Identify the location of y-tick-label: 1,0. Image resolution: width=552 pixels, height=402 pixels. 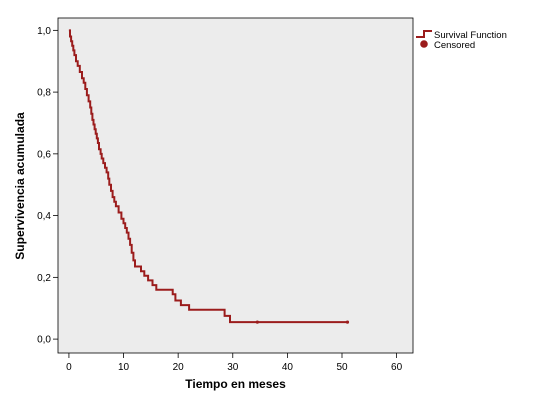
(44, 31).